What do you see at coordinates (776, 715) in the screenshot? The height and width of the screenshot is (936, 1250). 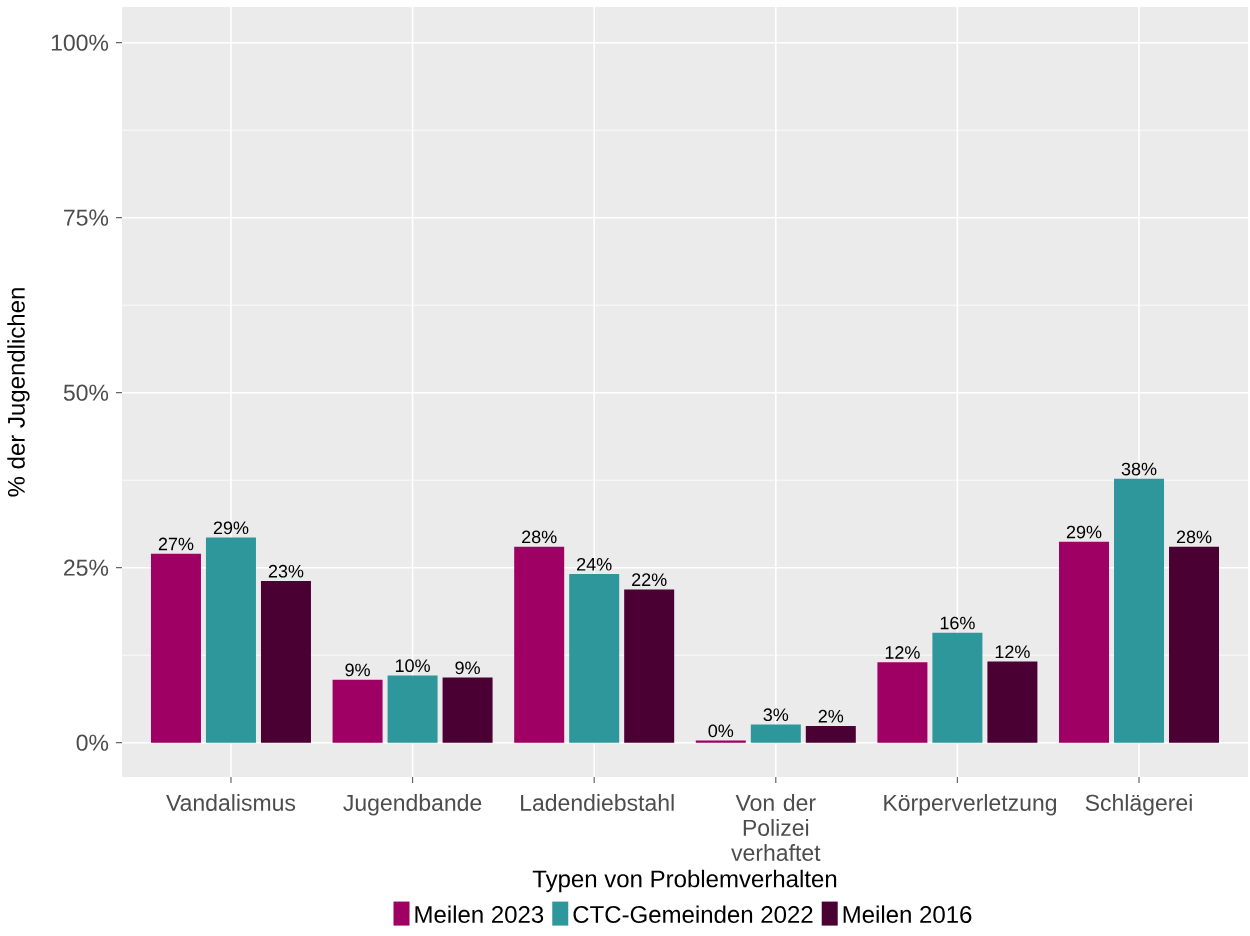 I see `data-label: 3%` at bounding box center [776, 715].